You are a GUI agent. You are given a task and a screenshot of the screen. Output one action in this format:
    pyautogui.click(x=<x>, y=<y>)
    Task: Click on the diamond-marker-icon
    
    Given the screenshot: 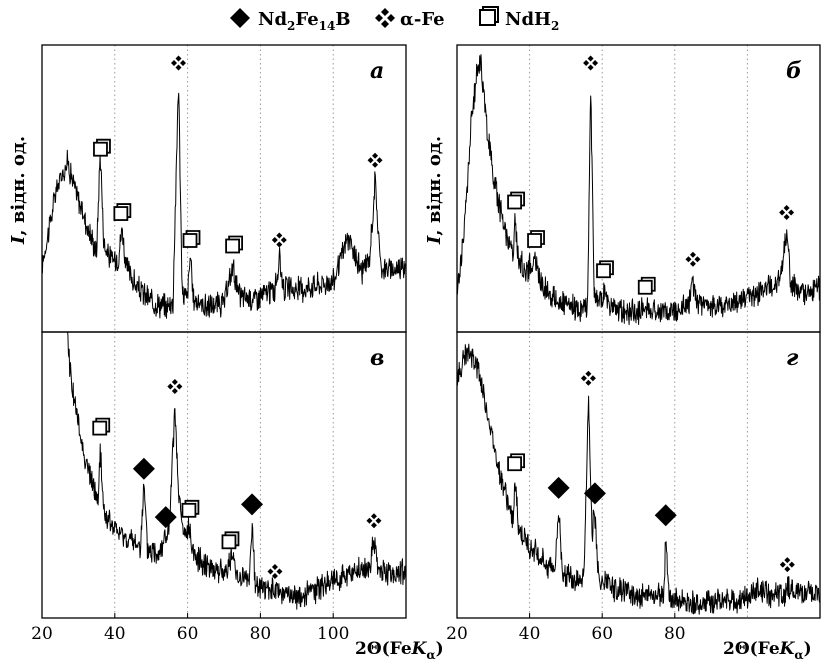 What is the action you would take?
    pyautogui.click(x=240, y=18)
    